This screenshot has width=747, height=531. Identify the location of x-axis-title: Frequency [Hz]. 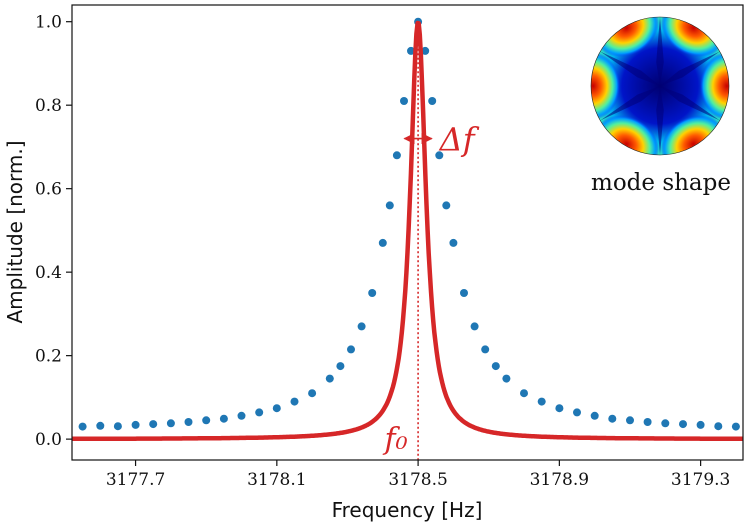
(407, 510).